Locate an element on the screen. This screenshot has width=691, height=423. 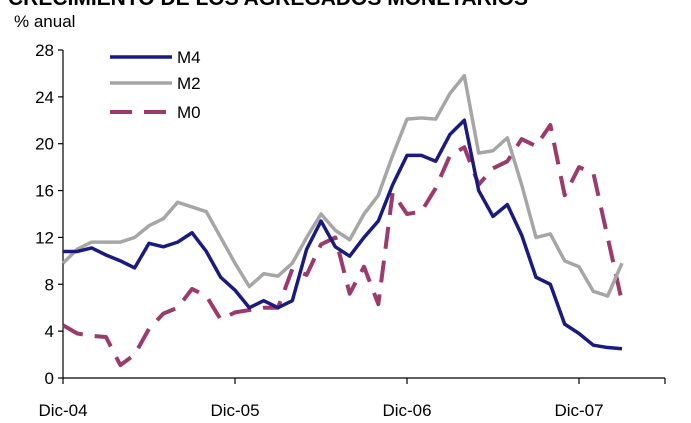
y-tick-label: 24 is located at coordinates (44, 97).